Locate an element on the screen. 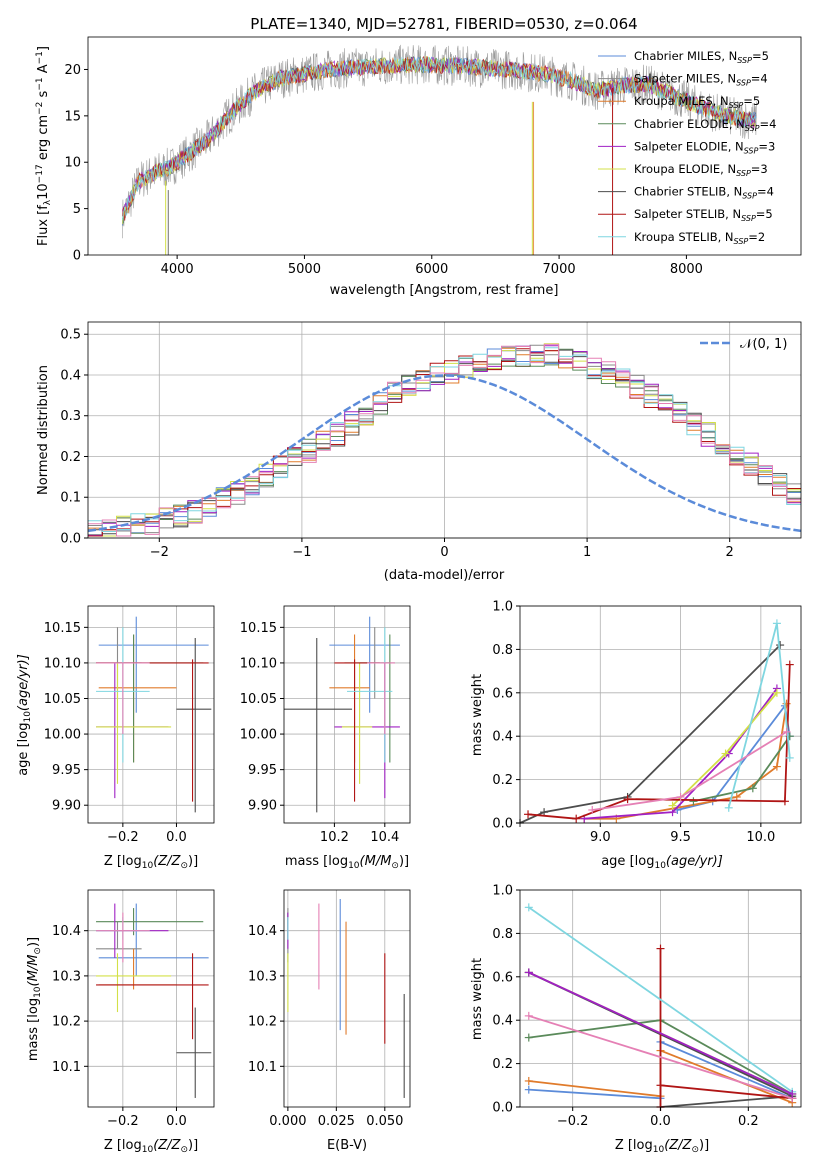 The height and width of the screenshot is (1170, 819). weight-vs-age-panel: 9.0 9.5 10.0 0.0 0.2 0.4 0.6 0.8 1.0 is located at coordinates (647, 722).